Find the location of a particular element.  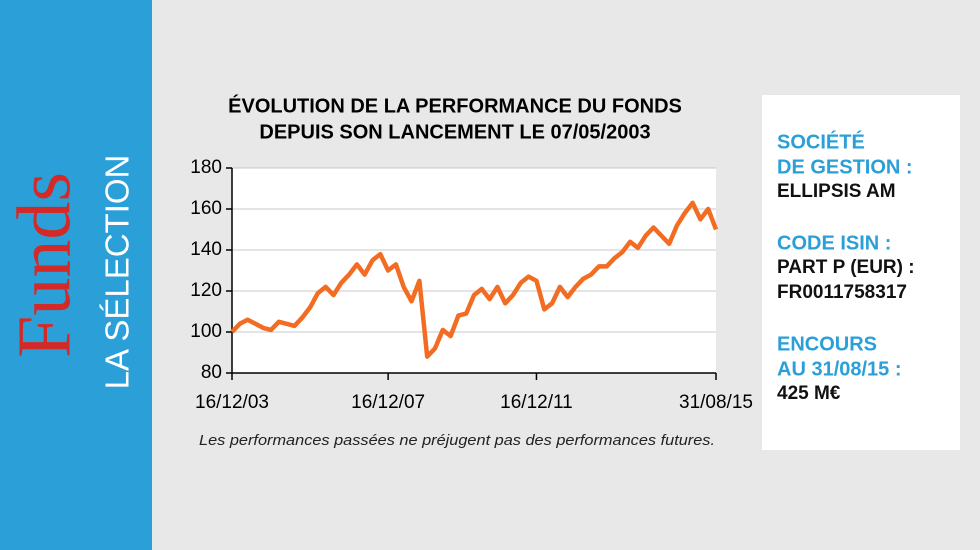

y-tick-label: 120 is located at coordinates (206, 290).